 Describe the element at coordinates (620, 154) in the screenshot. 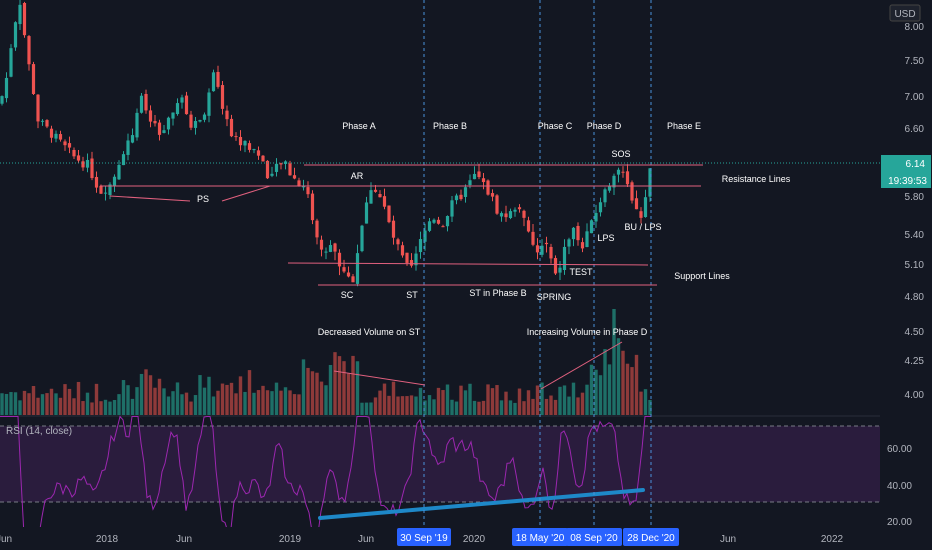

I see `event-label: SOS` at that location.